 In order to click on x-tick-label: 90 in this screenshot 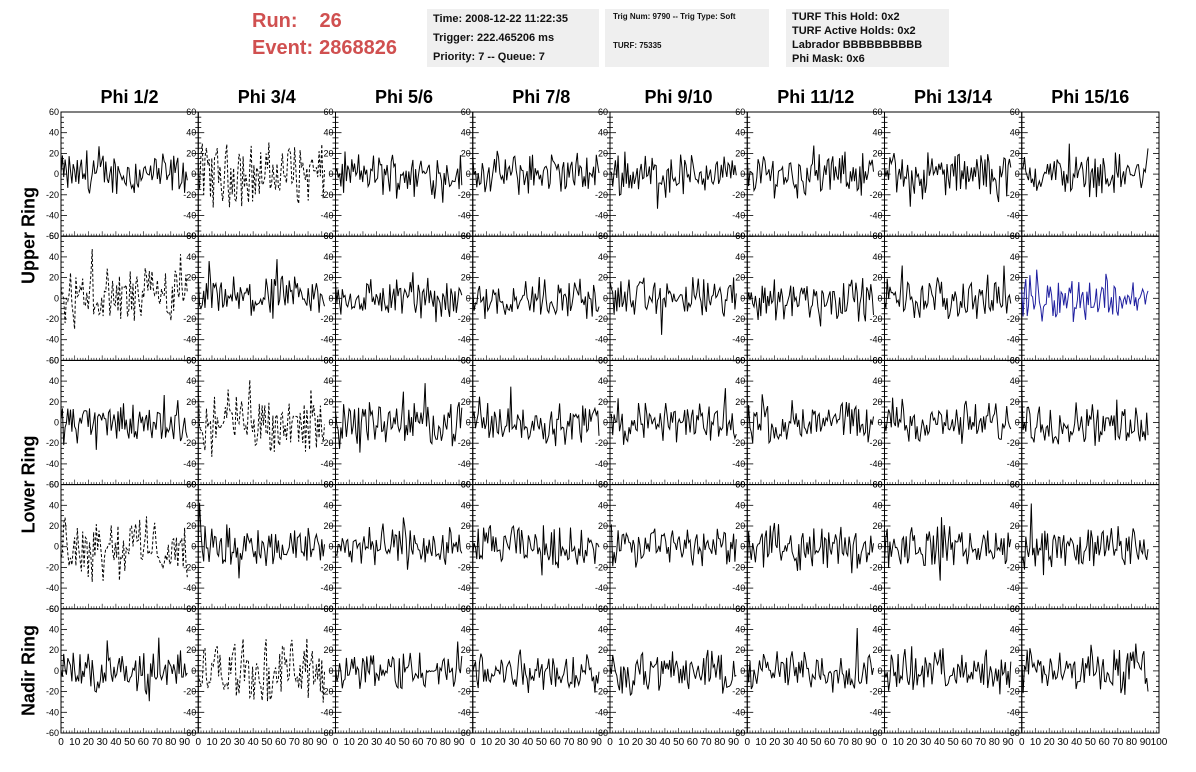, I will do `click(734, 742)`.